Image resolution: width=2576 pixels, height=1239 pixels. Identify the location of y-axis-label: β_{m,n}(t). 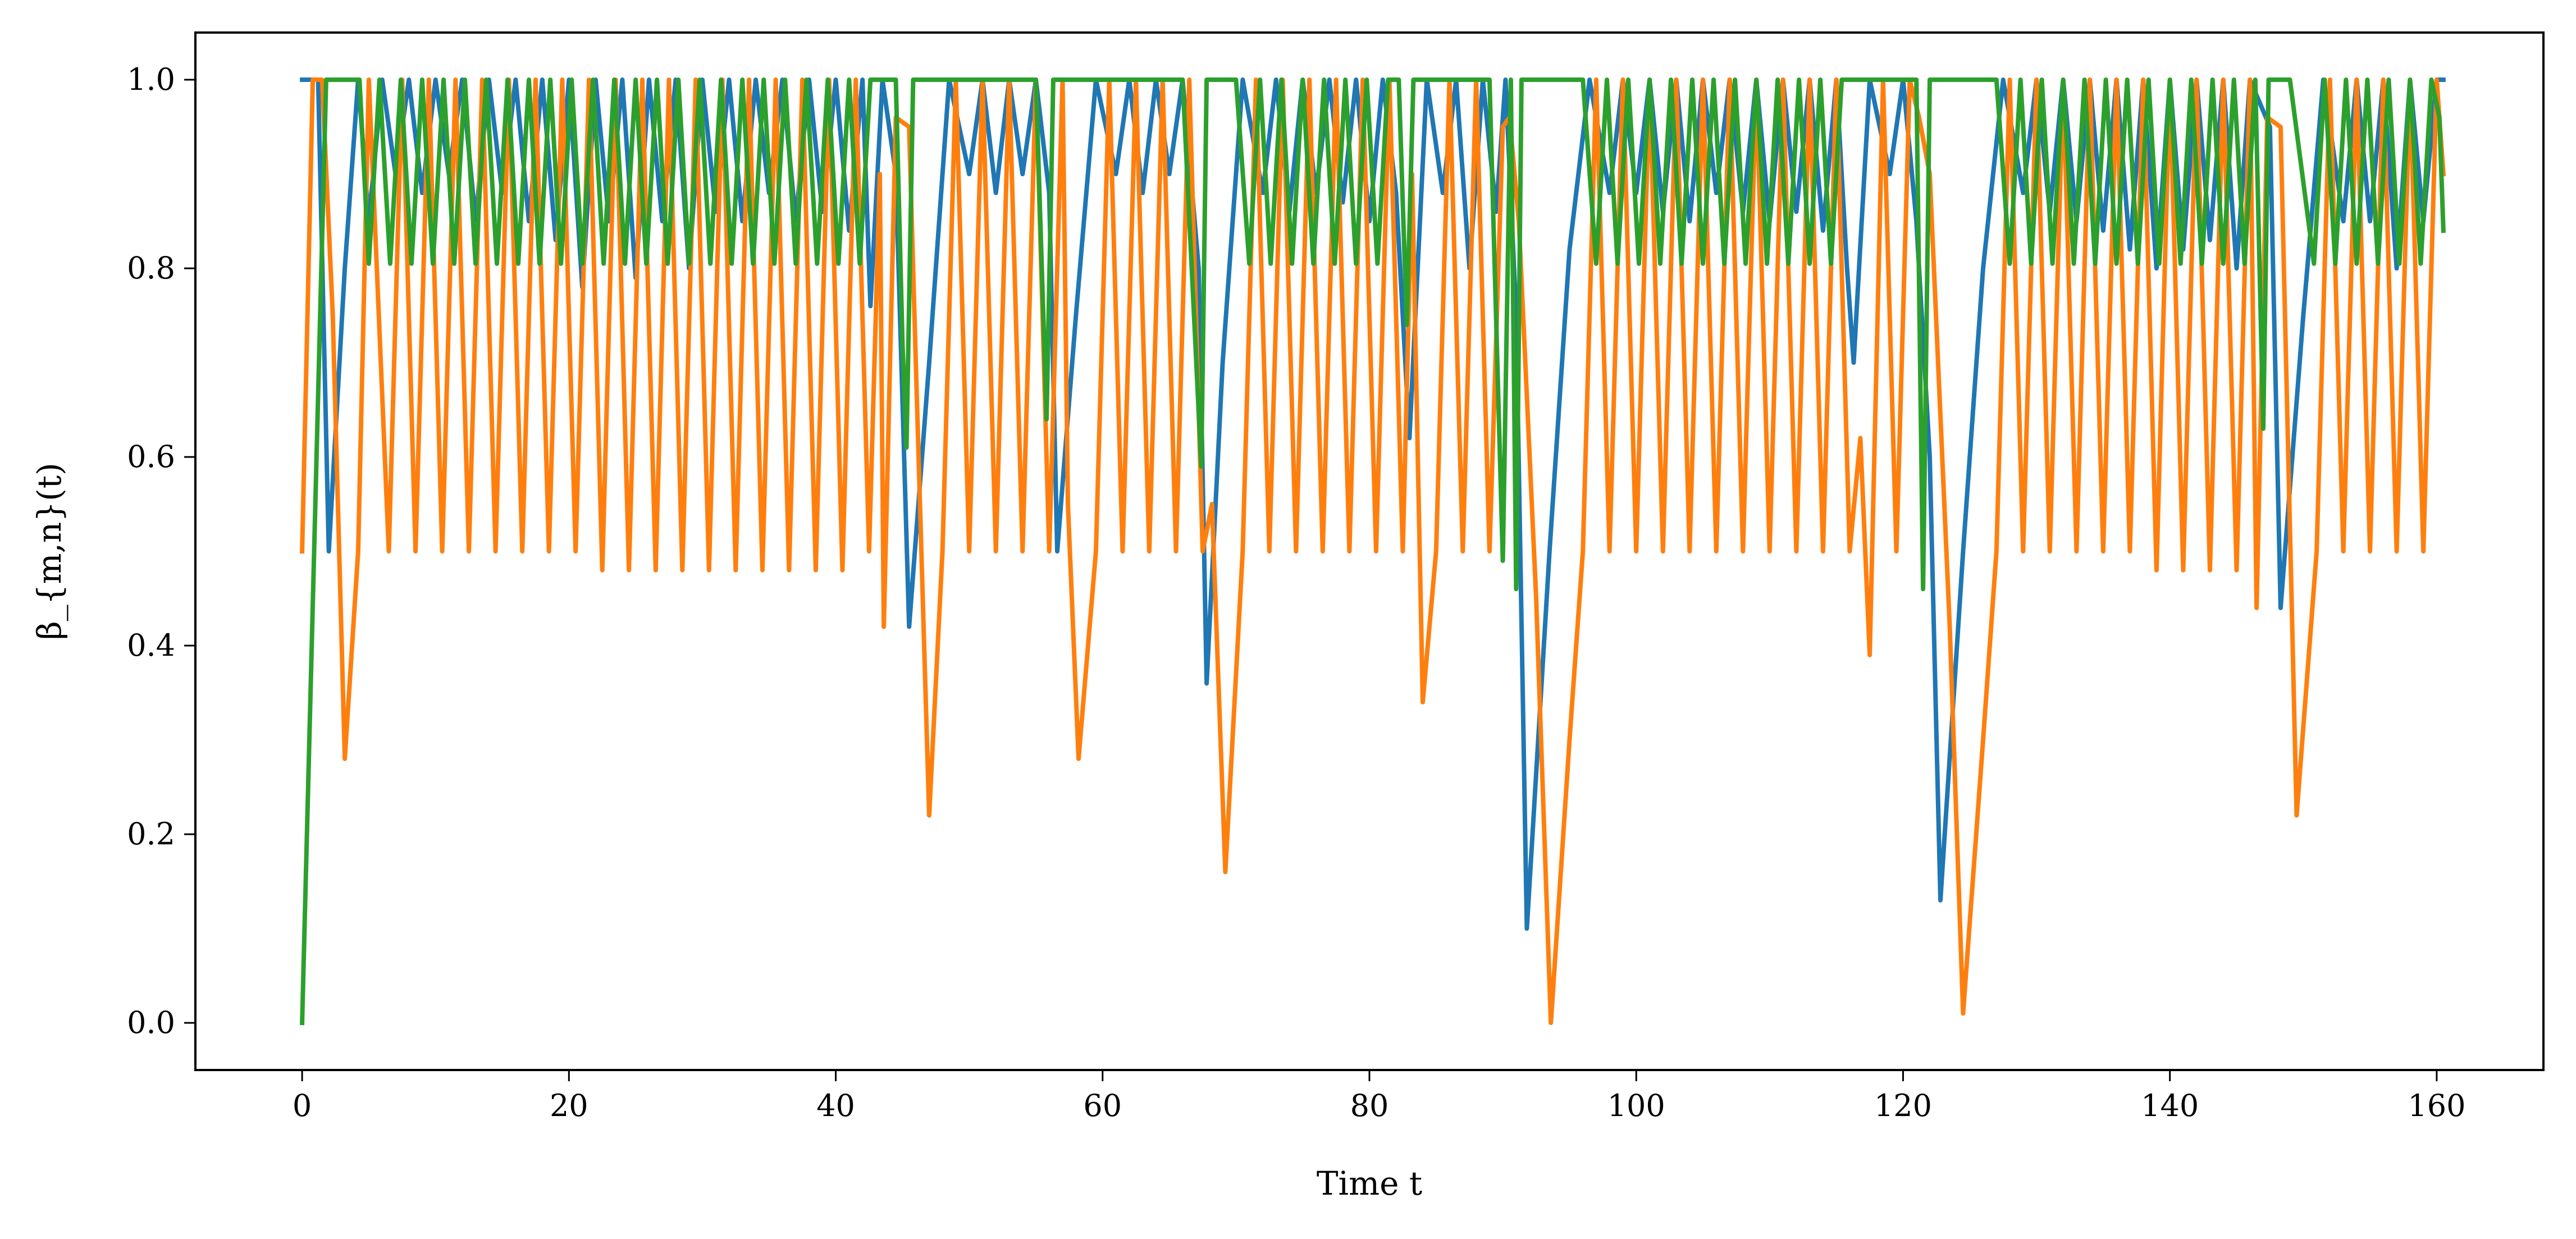
(49, 551).